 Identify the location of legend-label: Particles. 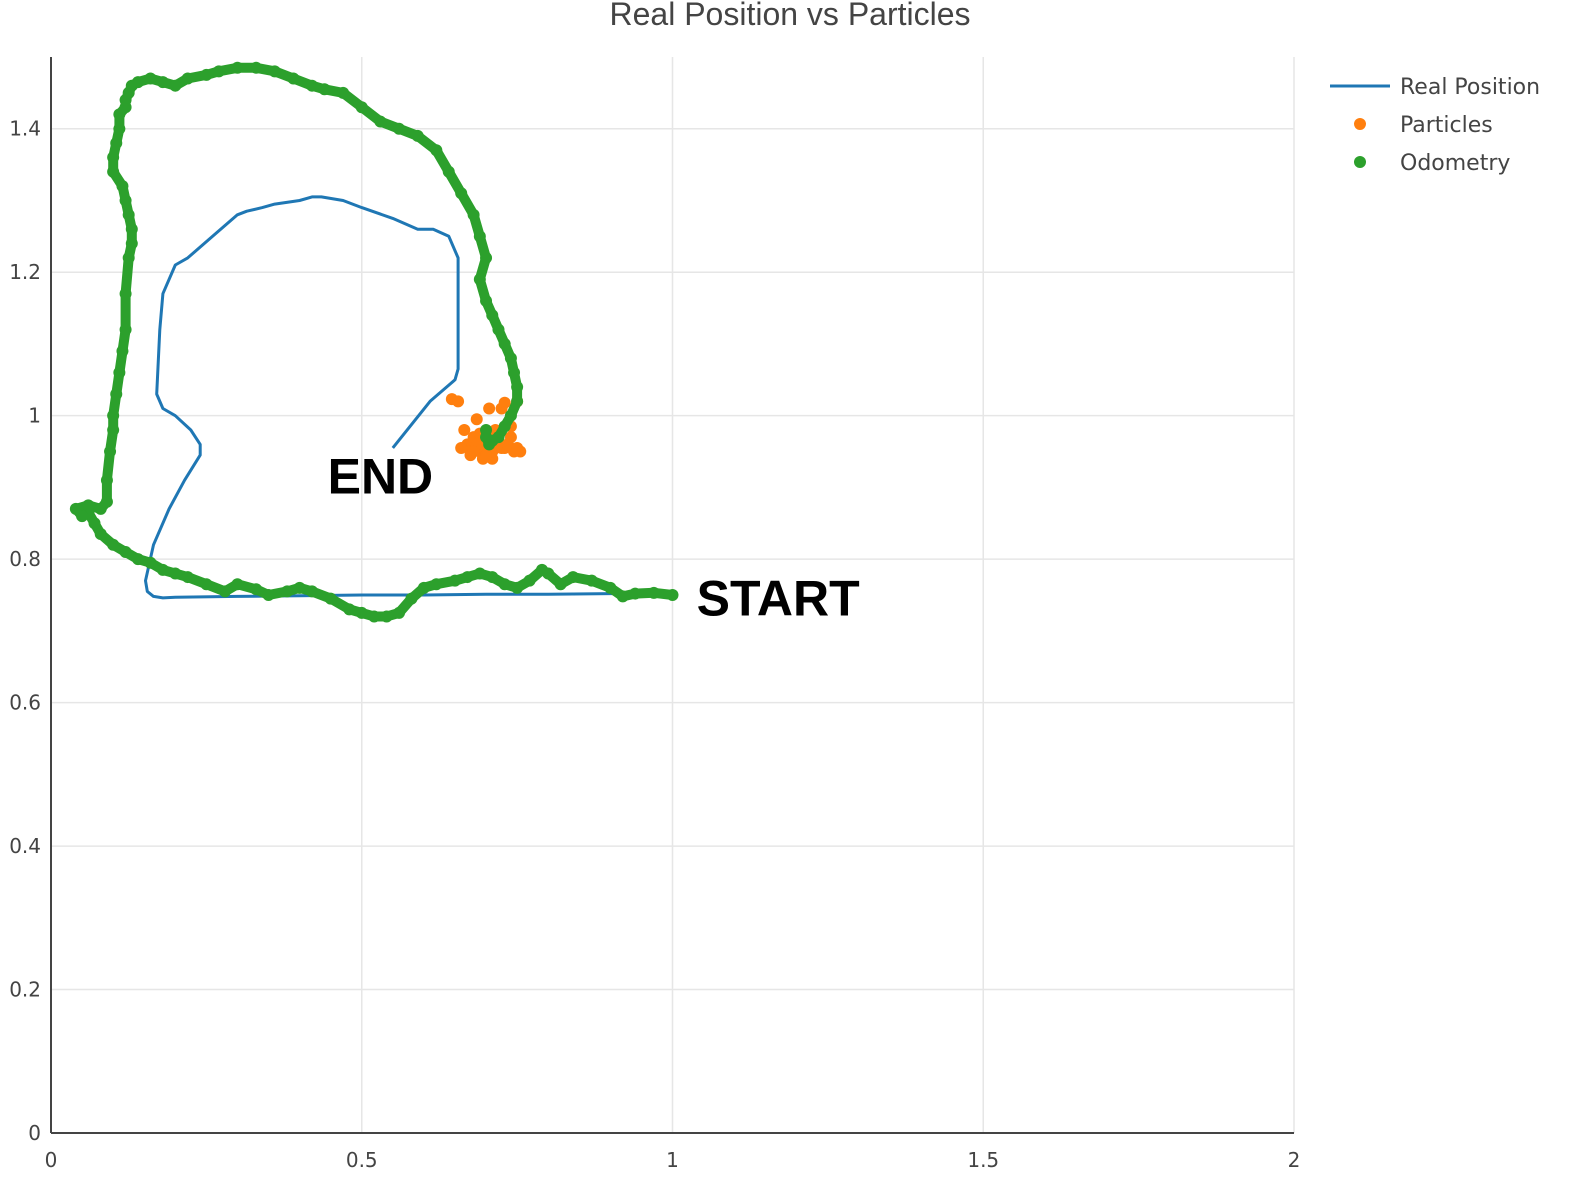
(1446, 125).